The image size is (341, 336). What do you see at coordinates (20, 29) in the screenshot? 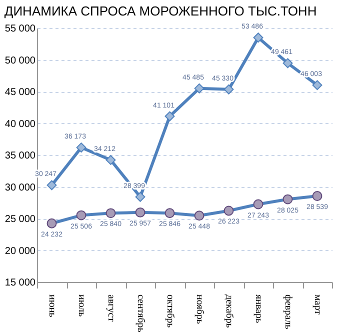
I see `y-tick-label: 55 000` at bounding box center [20, 29].